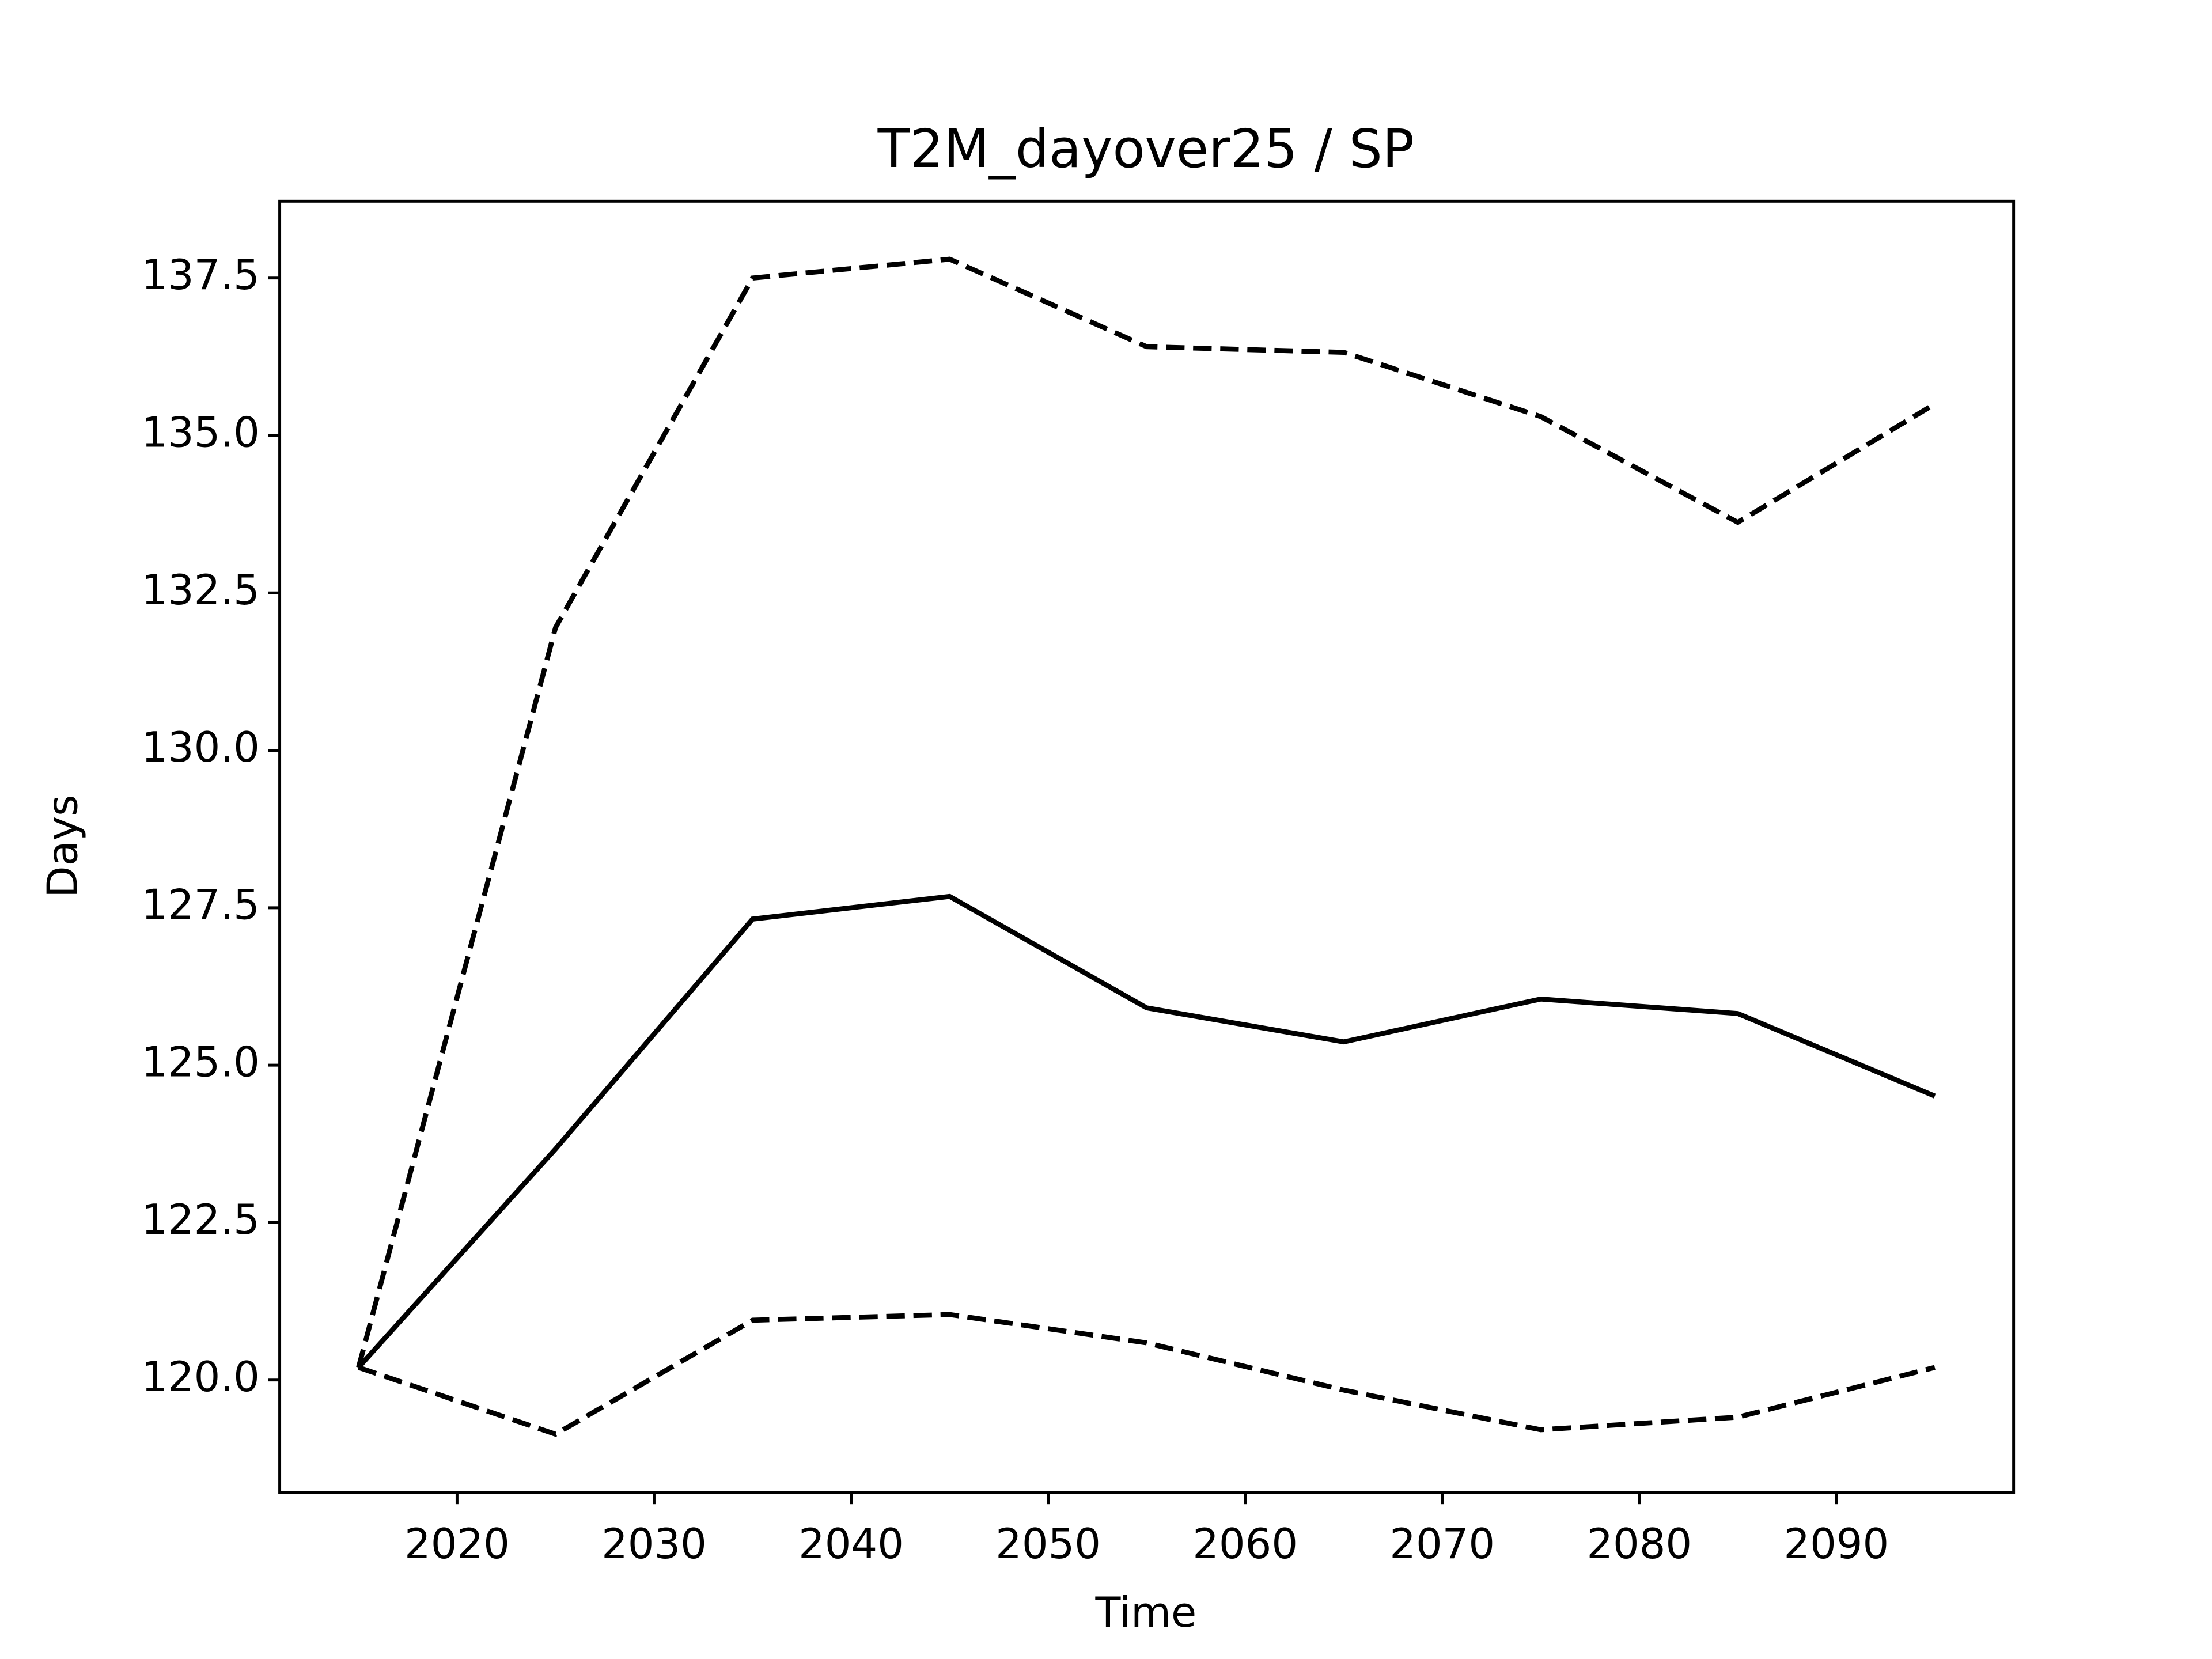  What do you see at coordinates (654, 1544) in the screenshot?
I see `x-tick-label: 2030` at bounding box center [654, 1544].